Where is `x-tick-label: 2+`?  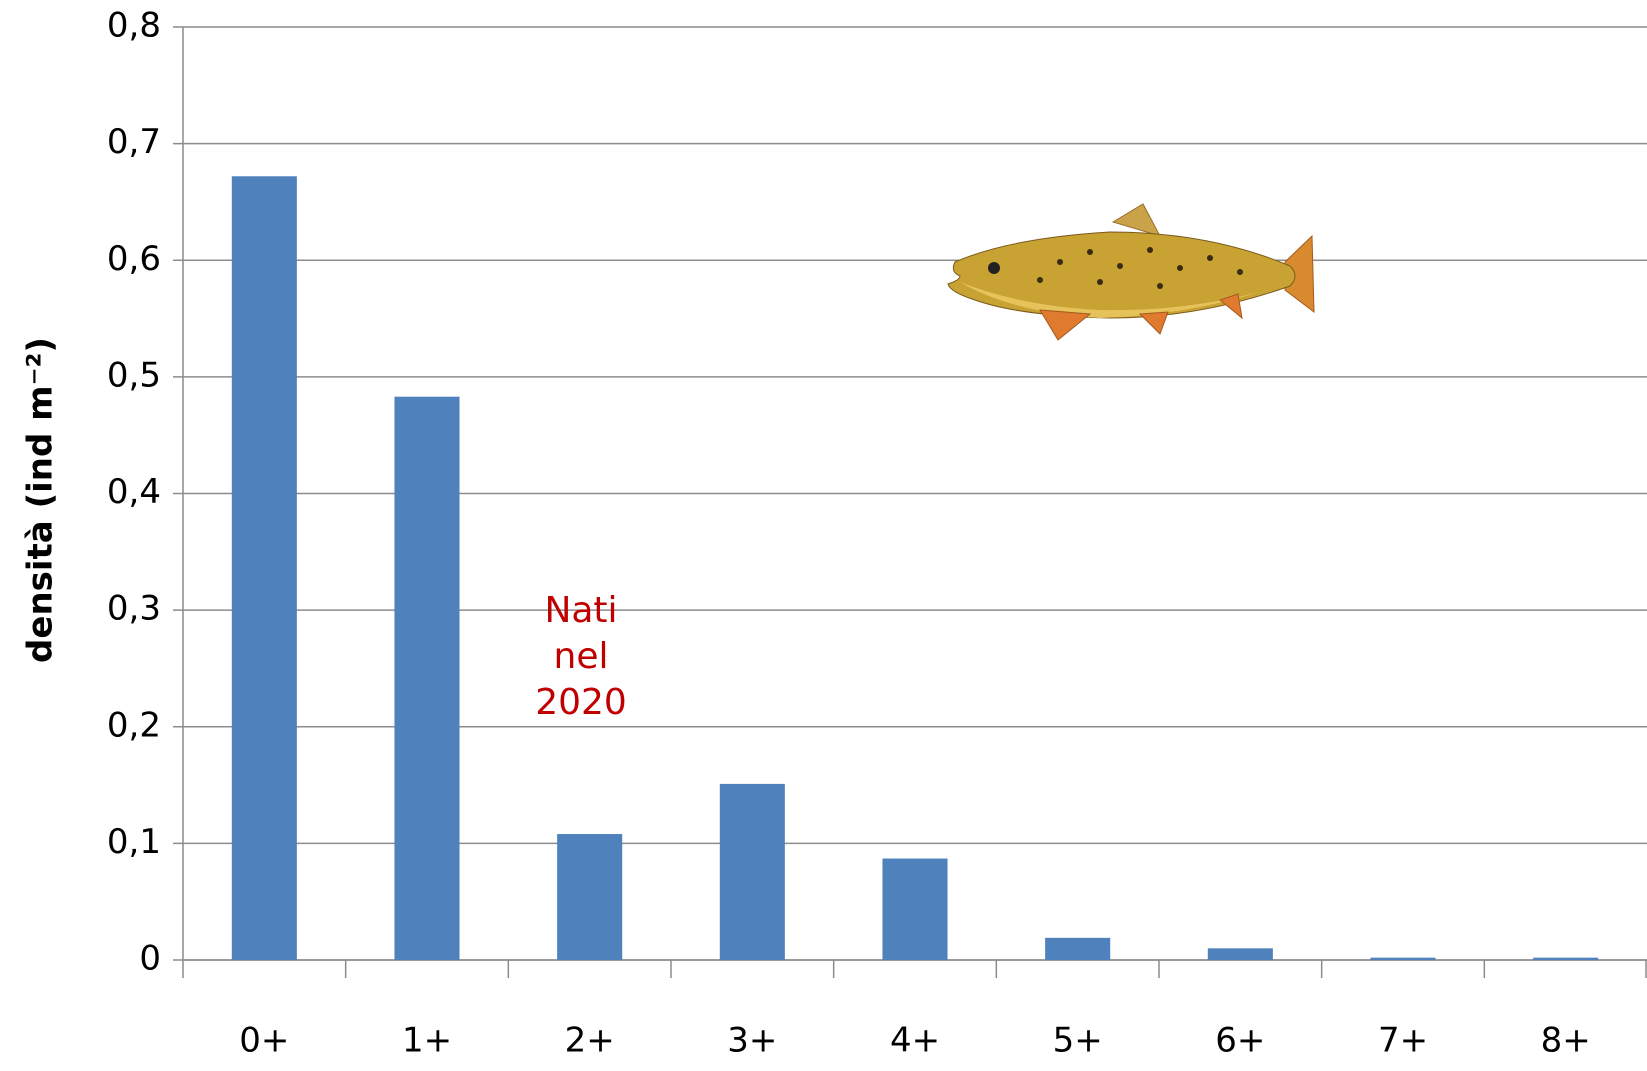
x-tick-label: 2+ is located at coordinates (590, 1041).